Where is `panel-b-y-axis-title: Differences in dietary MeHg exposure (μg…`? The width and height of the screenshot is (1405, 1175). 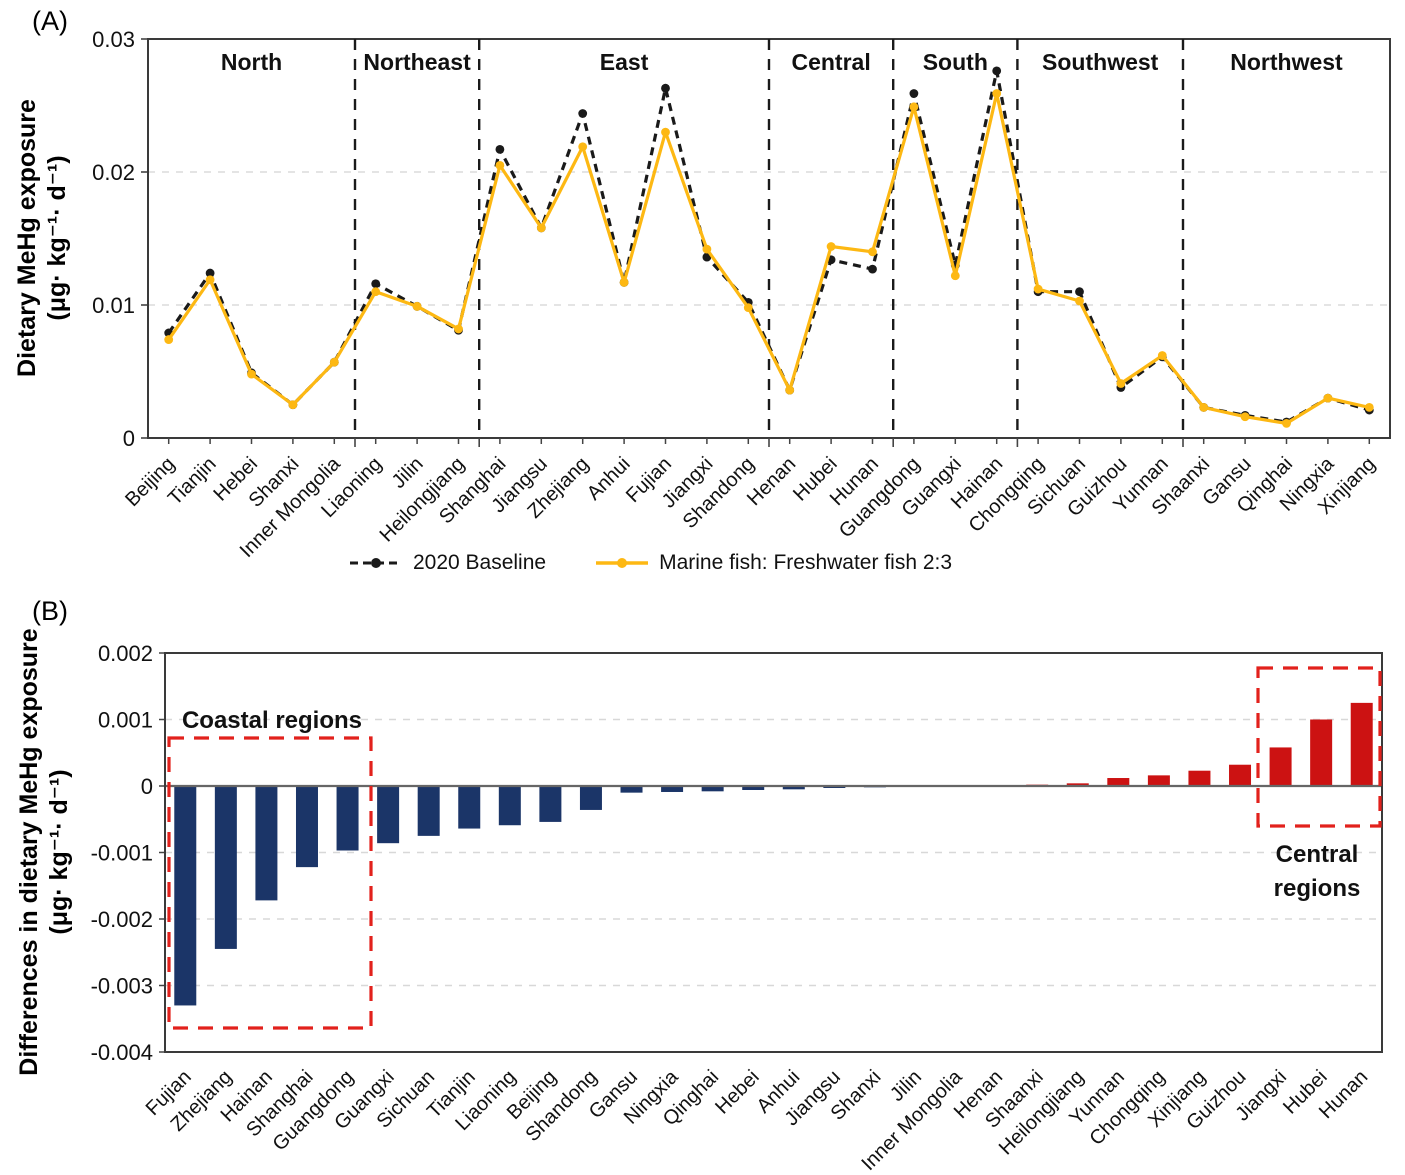 panel-b-y-axis-title: Differences in dietary MeHg exposure (μg… is located at coordinates (44, 852).